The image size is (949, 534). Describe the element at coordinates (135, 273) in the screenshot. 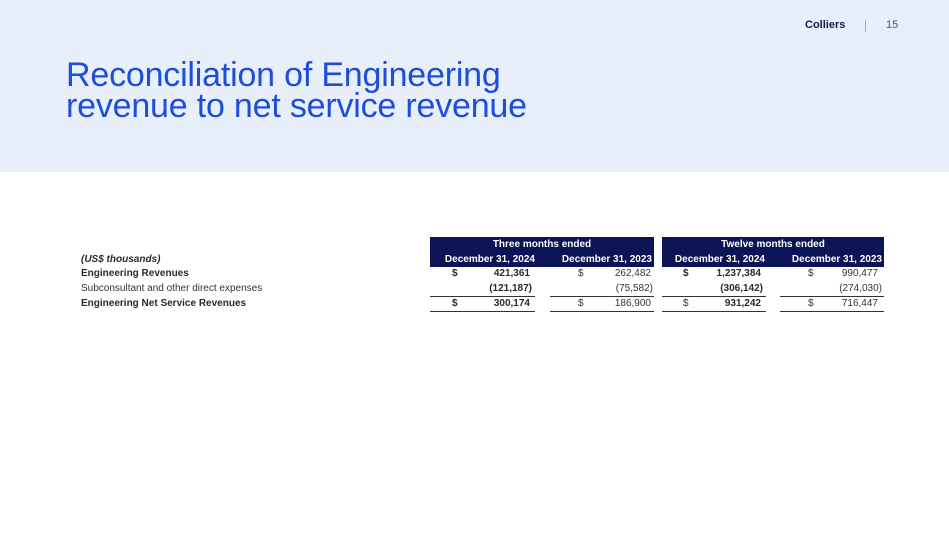

I see `row-label-engineering-revenues: Engineering Revenues` at that location.